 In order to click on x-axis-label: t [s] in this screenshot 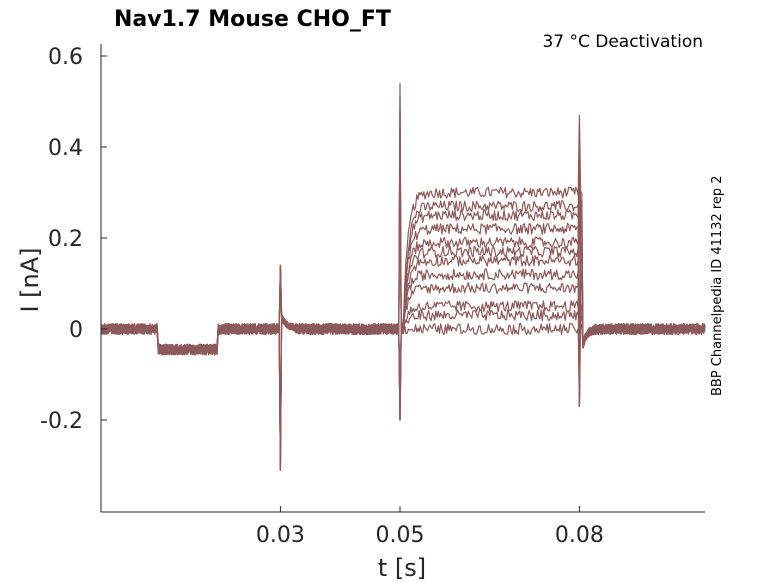, I will do `click(402, 568)`.